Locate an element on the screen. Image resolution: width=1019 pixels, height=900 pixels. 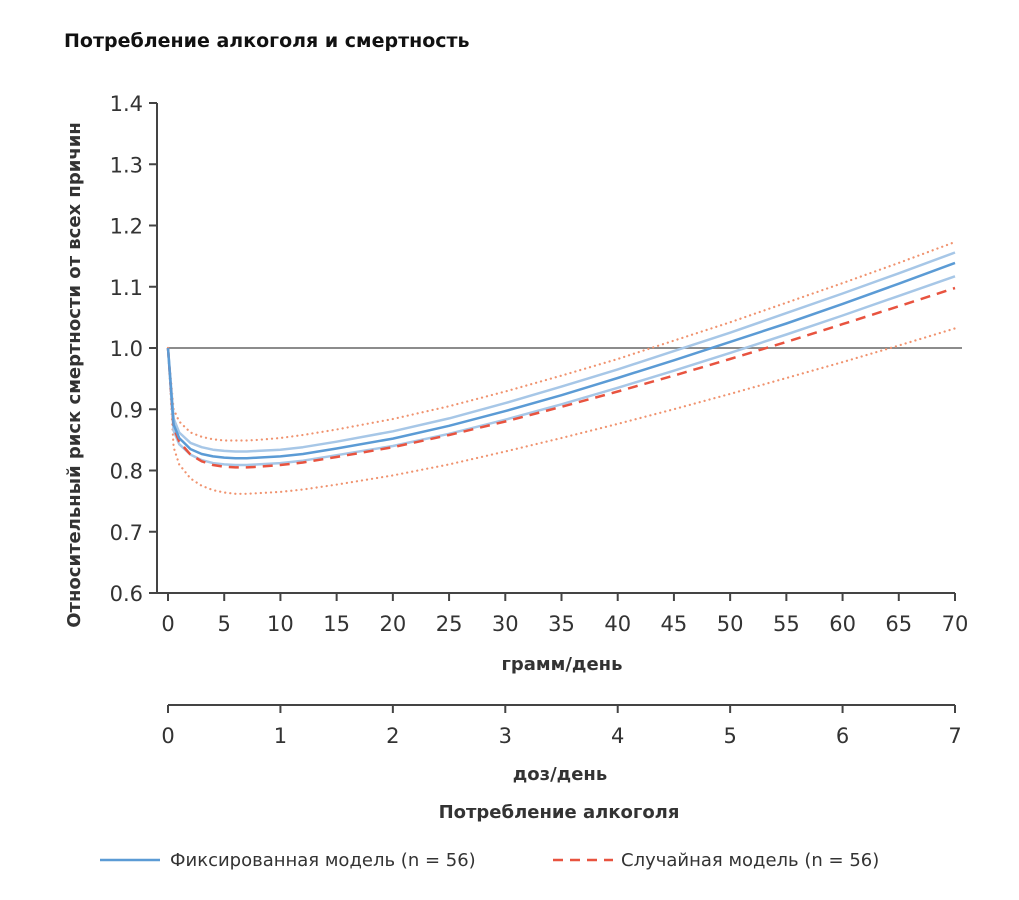
legend-label-random: Случайная модель (n = 56) is located at coordinates (750, 860).